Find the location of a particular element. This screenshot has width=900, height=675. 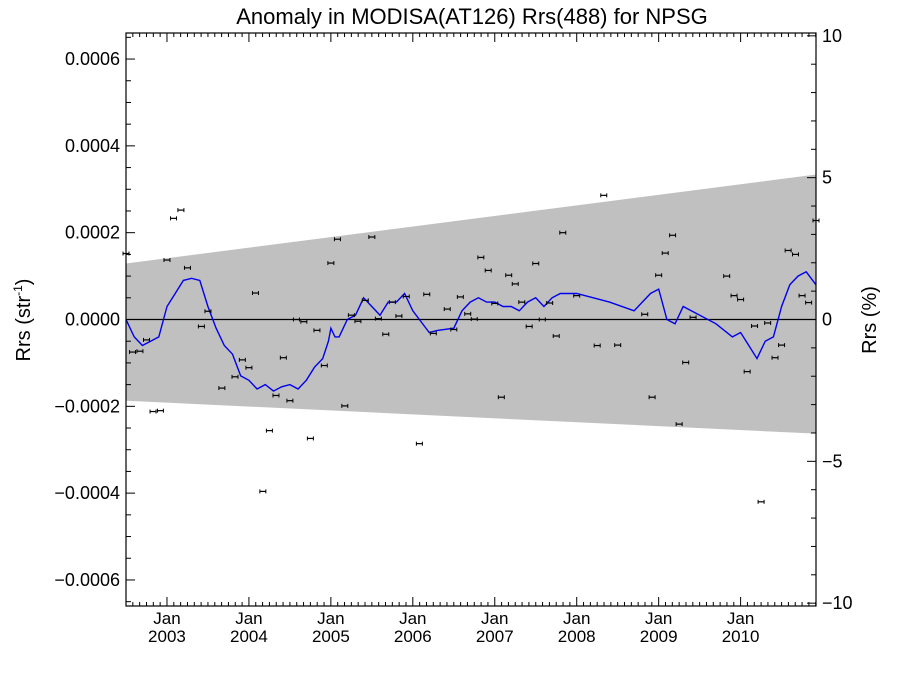

left-y-tick-label: −0.0004 is located at coordinates (87, 493).